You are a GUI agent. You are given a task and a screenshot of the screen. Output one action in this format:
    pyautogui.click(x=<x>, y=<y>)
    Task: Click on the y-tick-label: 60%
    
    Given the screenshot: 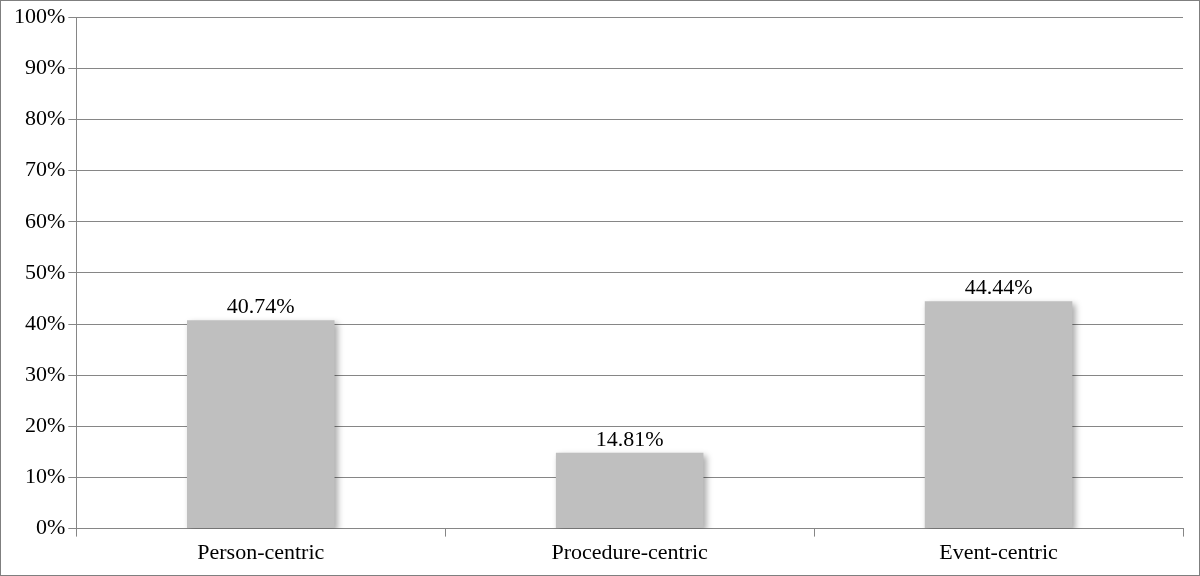 What is the action you would take?
    pyautogui.click(x=45, y=220)
    